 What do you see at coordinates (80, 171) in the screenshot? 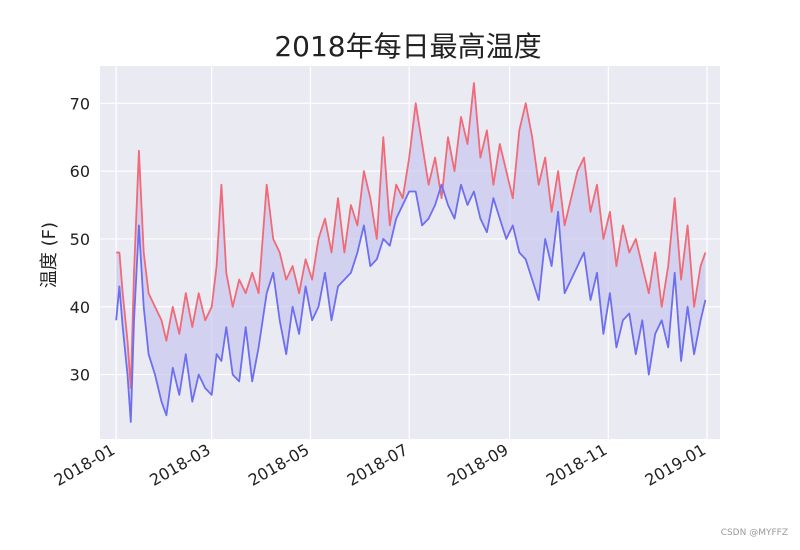
I see `y-tick-label: 60` at bounding box center [80, 171].